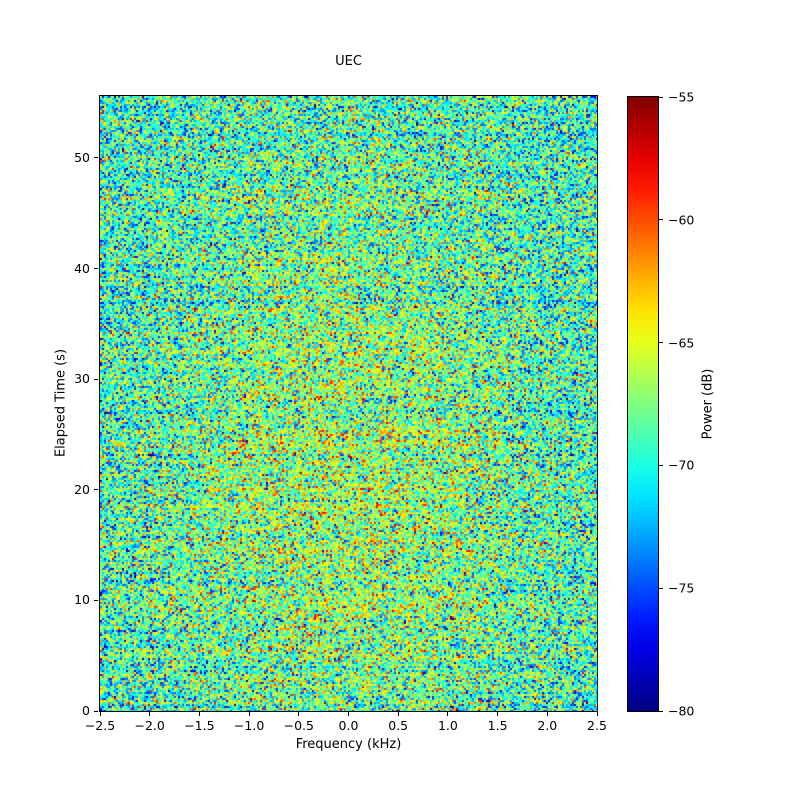 This screenshot has width=800, height=800. I want to click on colorbar-tick-label: −55, so click(681, 97).